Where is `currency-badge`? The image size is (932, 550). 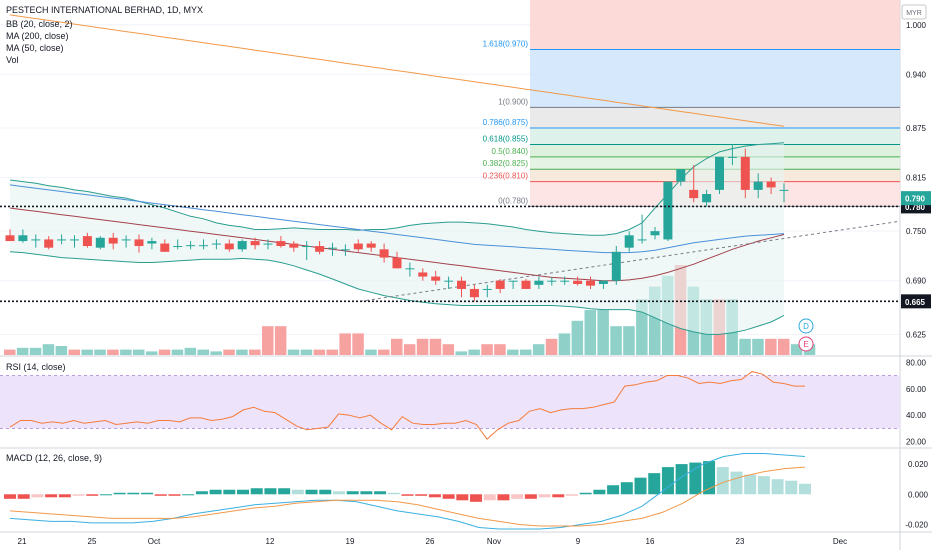 currency-badge is located at coordinates (914, 12).